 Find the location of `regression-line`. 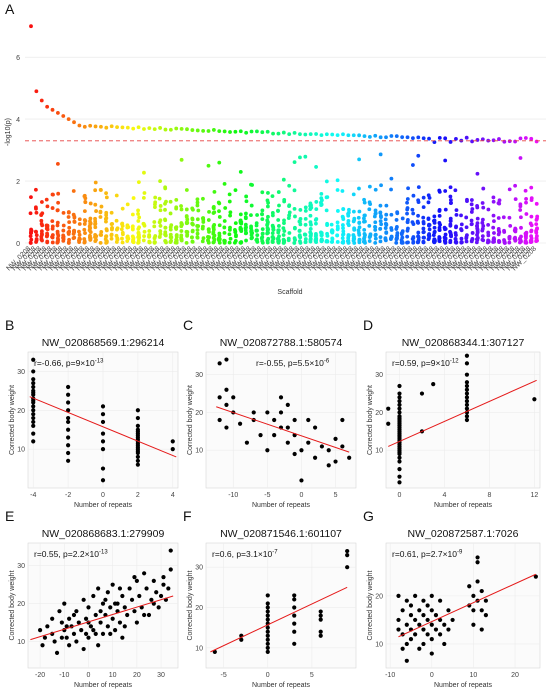

regression-line is located at coordinates (102, 618).